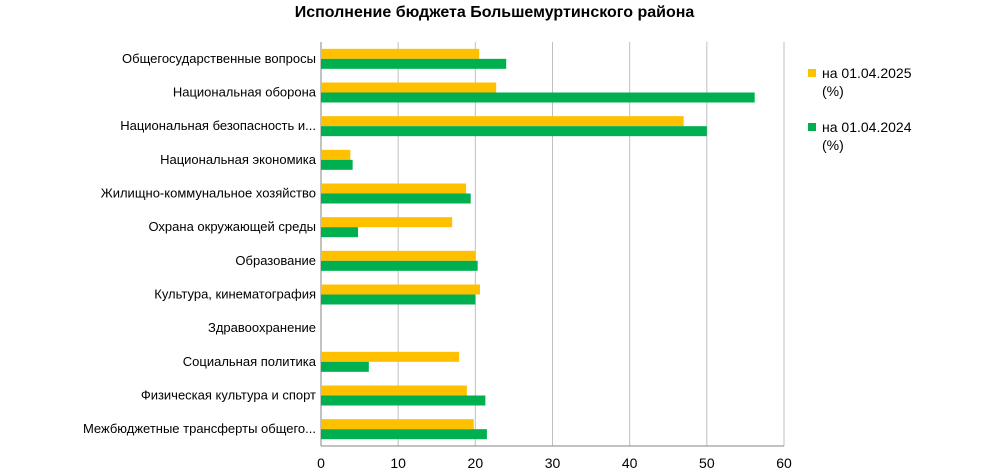  Describe the element at coordinates (219, 58) in the screenshot. I see `category-label: Общегосударственные вопросы` at that location.